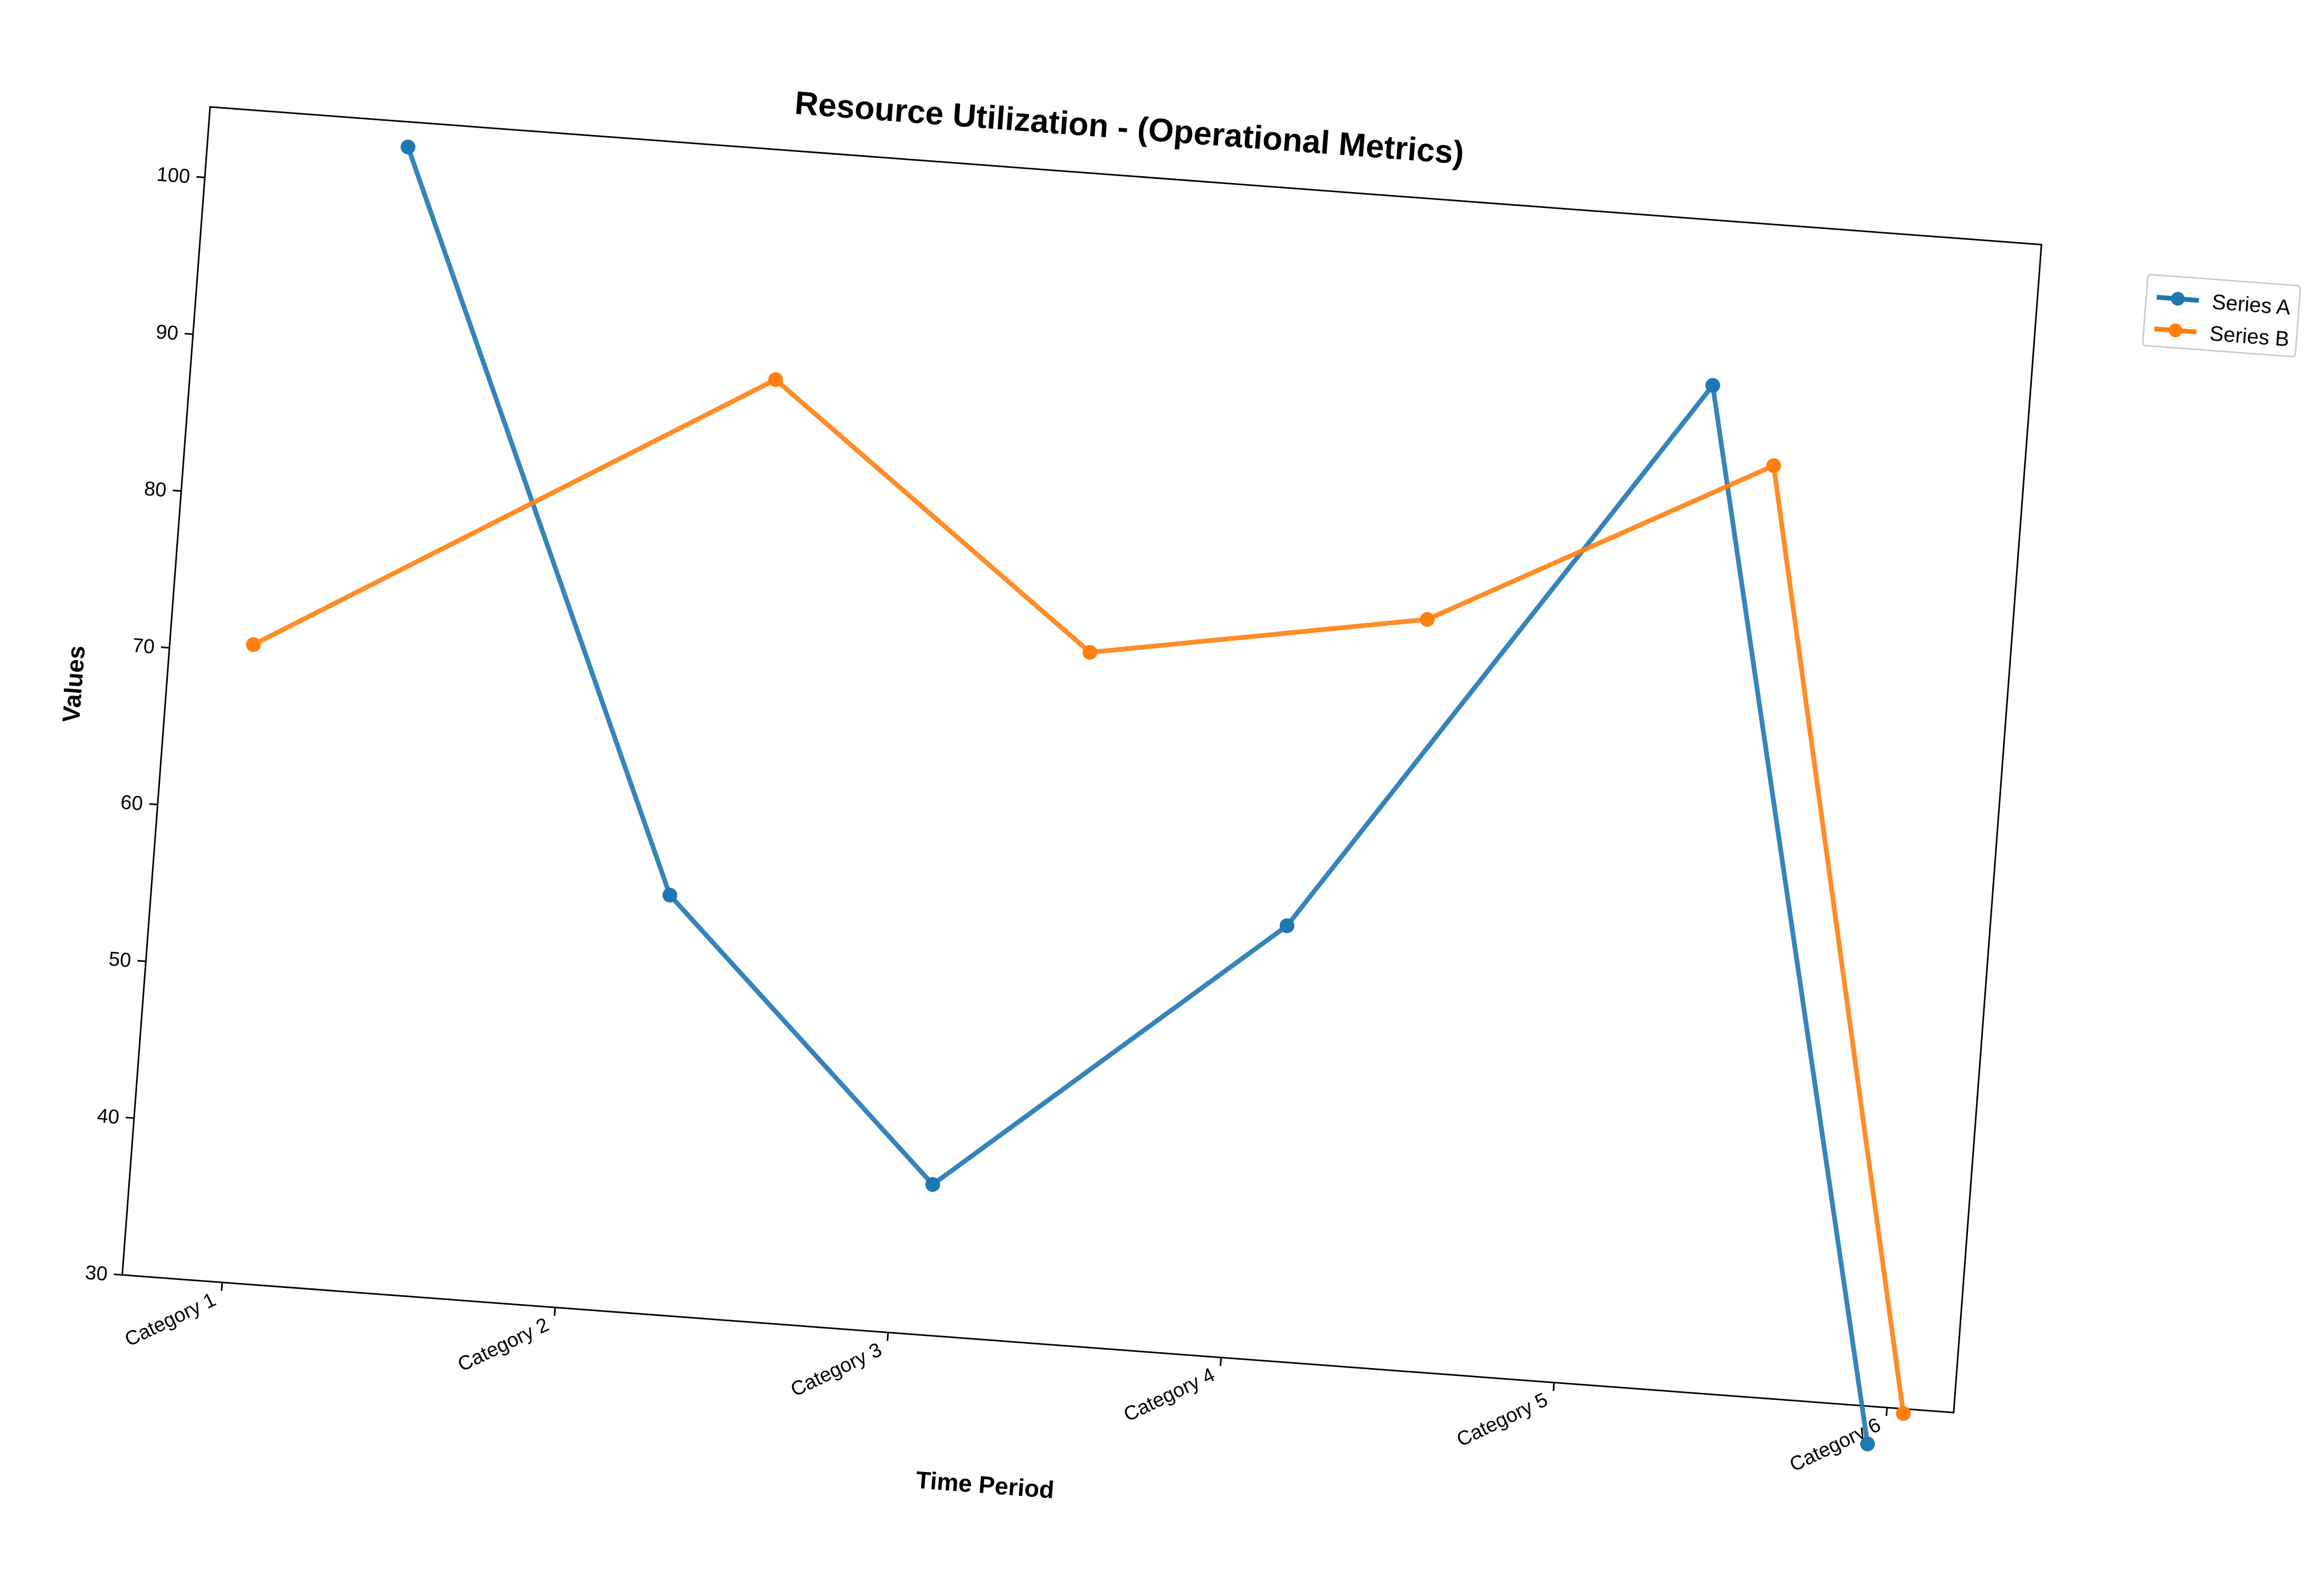  I want to click on x-tick-label: Category 3, so click(837, 1370).